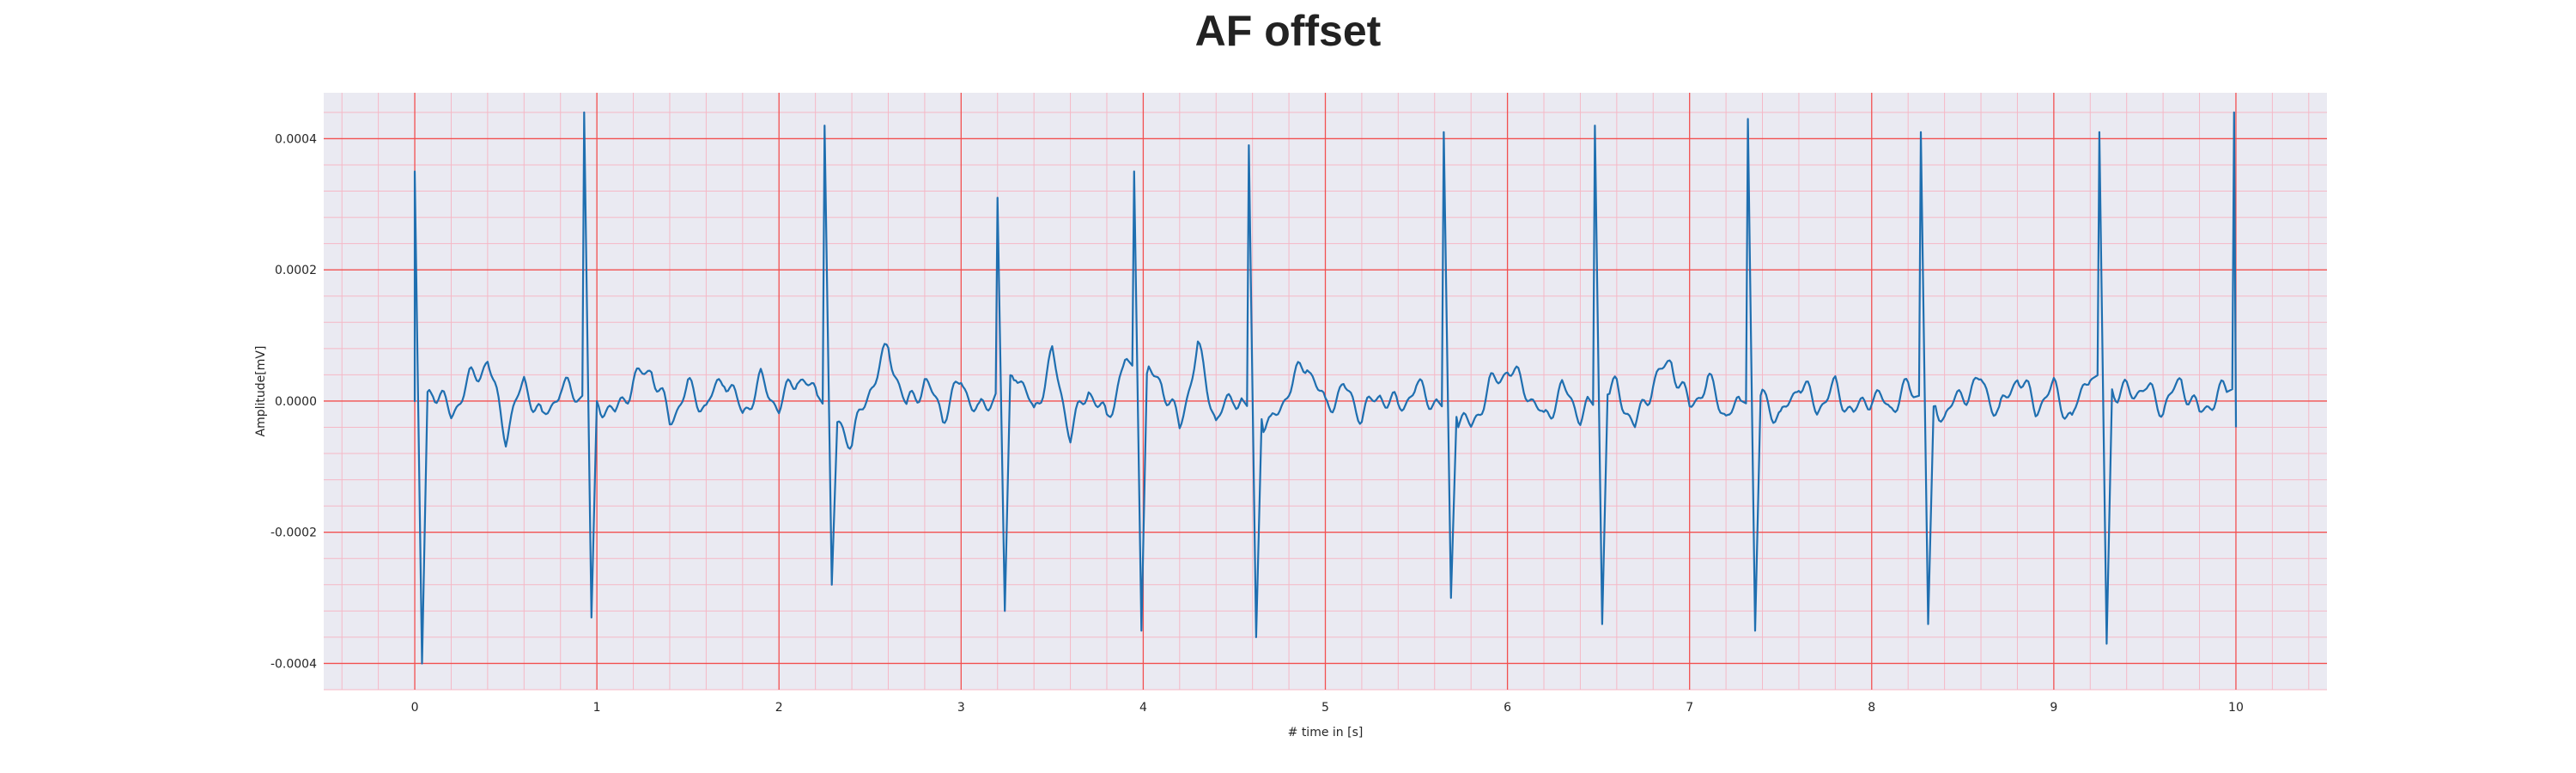 Image resolution: width=2576 pixels, height=773 pixels. I want to click on x-axis-label: # time in [s], so click(1326, 733).